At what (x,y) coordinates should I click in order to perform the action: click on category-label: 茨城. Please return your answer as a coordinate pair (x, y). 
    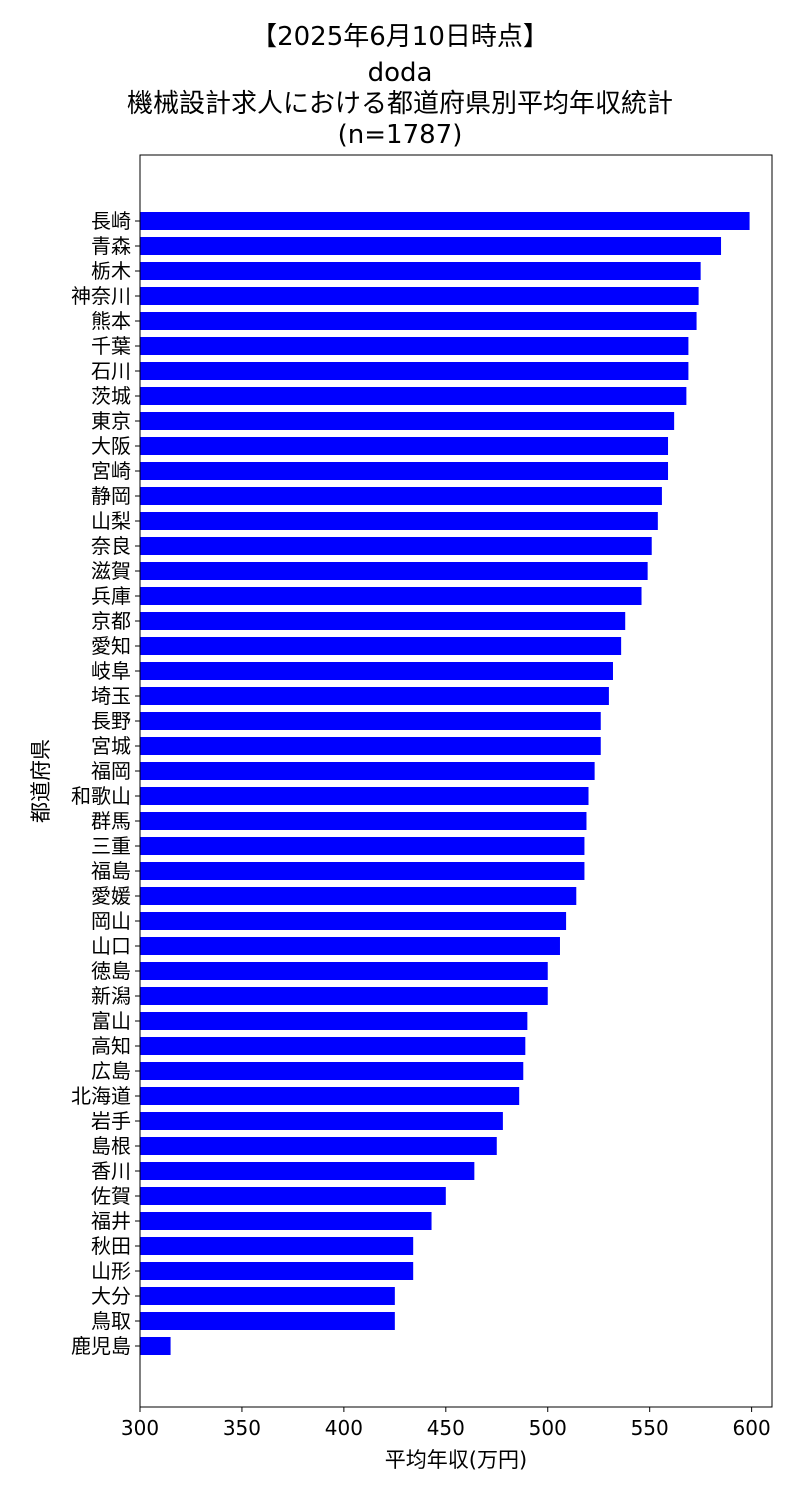
    Looking at the image, I should click on (111, 396).